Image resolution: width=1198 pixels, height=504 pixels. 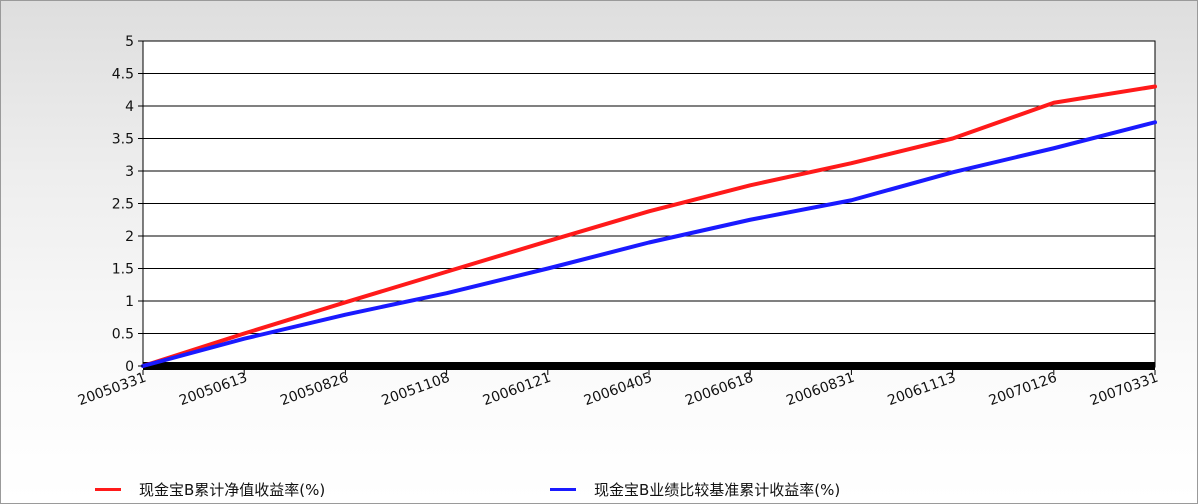 I want to click on y-tick-label: 3, so click(x=129, y=172).